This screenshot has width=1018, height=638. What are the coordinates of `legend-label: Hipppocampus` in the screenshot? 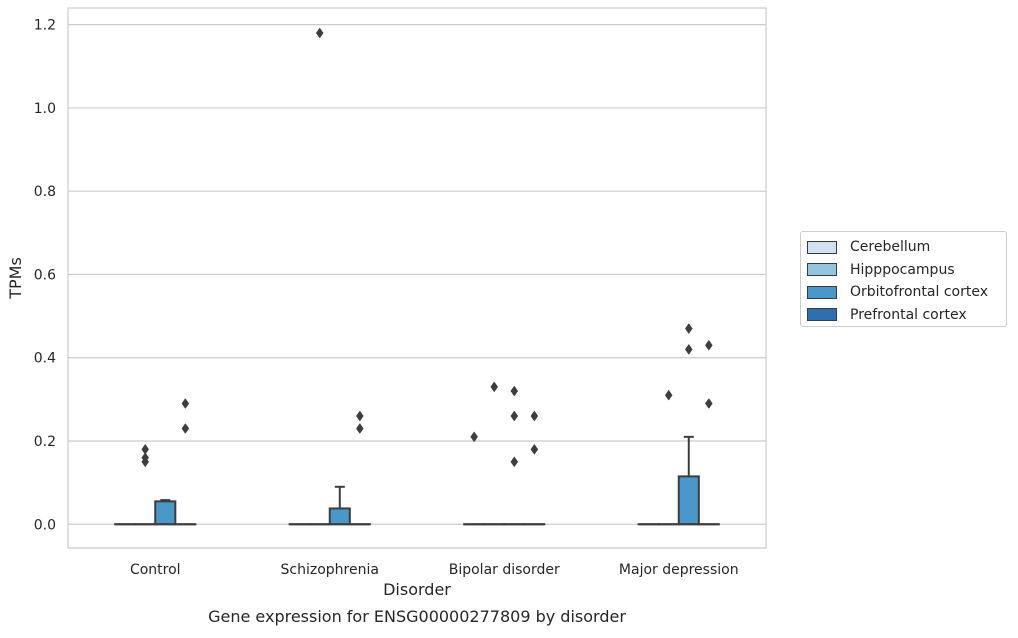 It's located at (902, 270).